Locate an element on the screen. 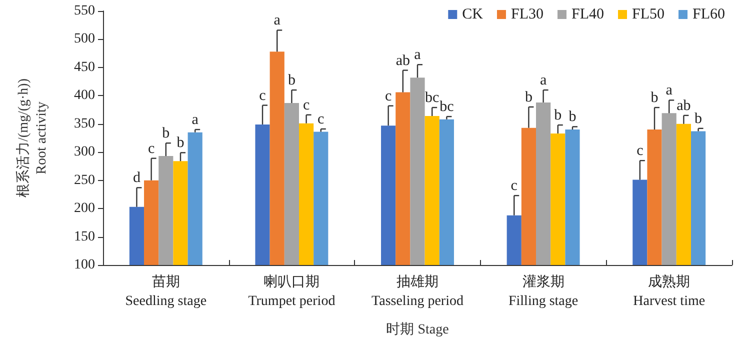 This screenshot has width=740, height=346. data-label: d is located at coordinates (136, 178).